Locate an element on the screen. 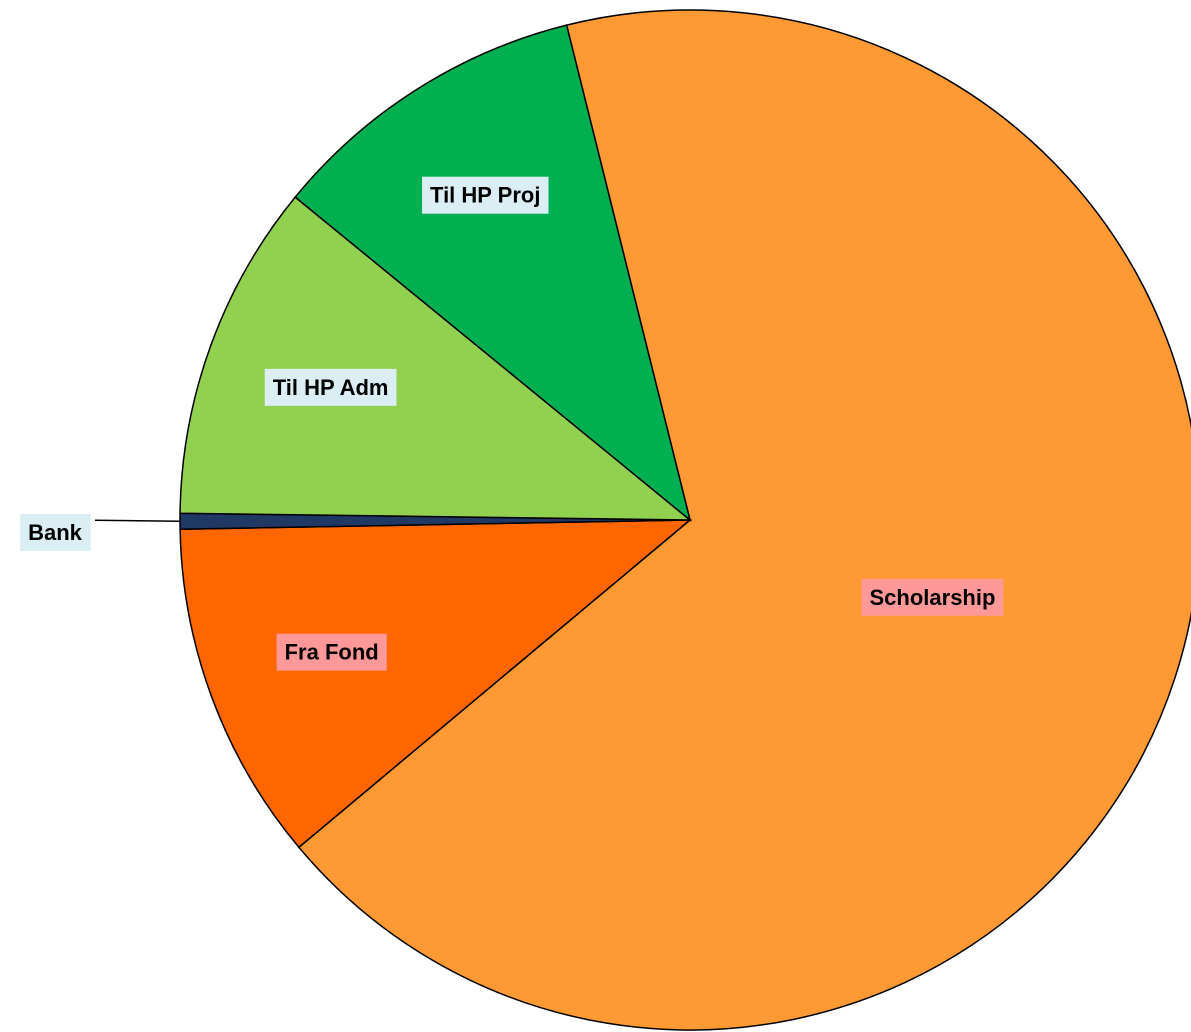  data-label: Til HP Adm is located at coordinates (330, 387).